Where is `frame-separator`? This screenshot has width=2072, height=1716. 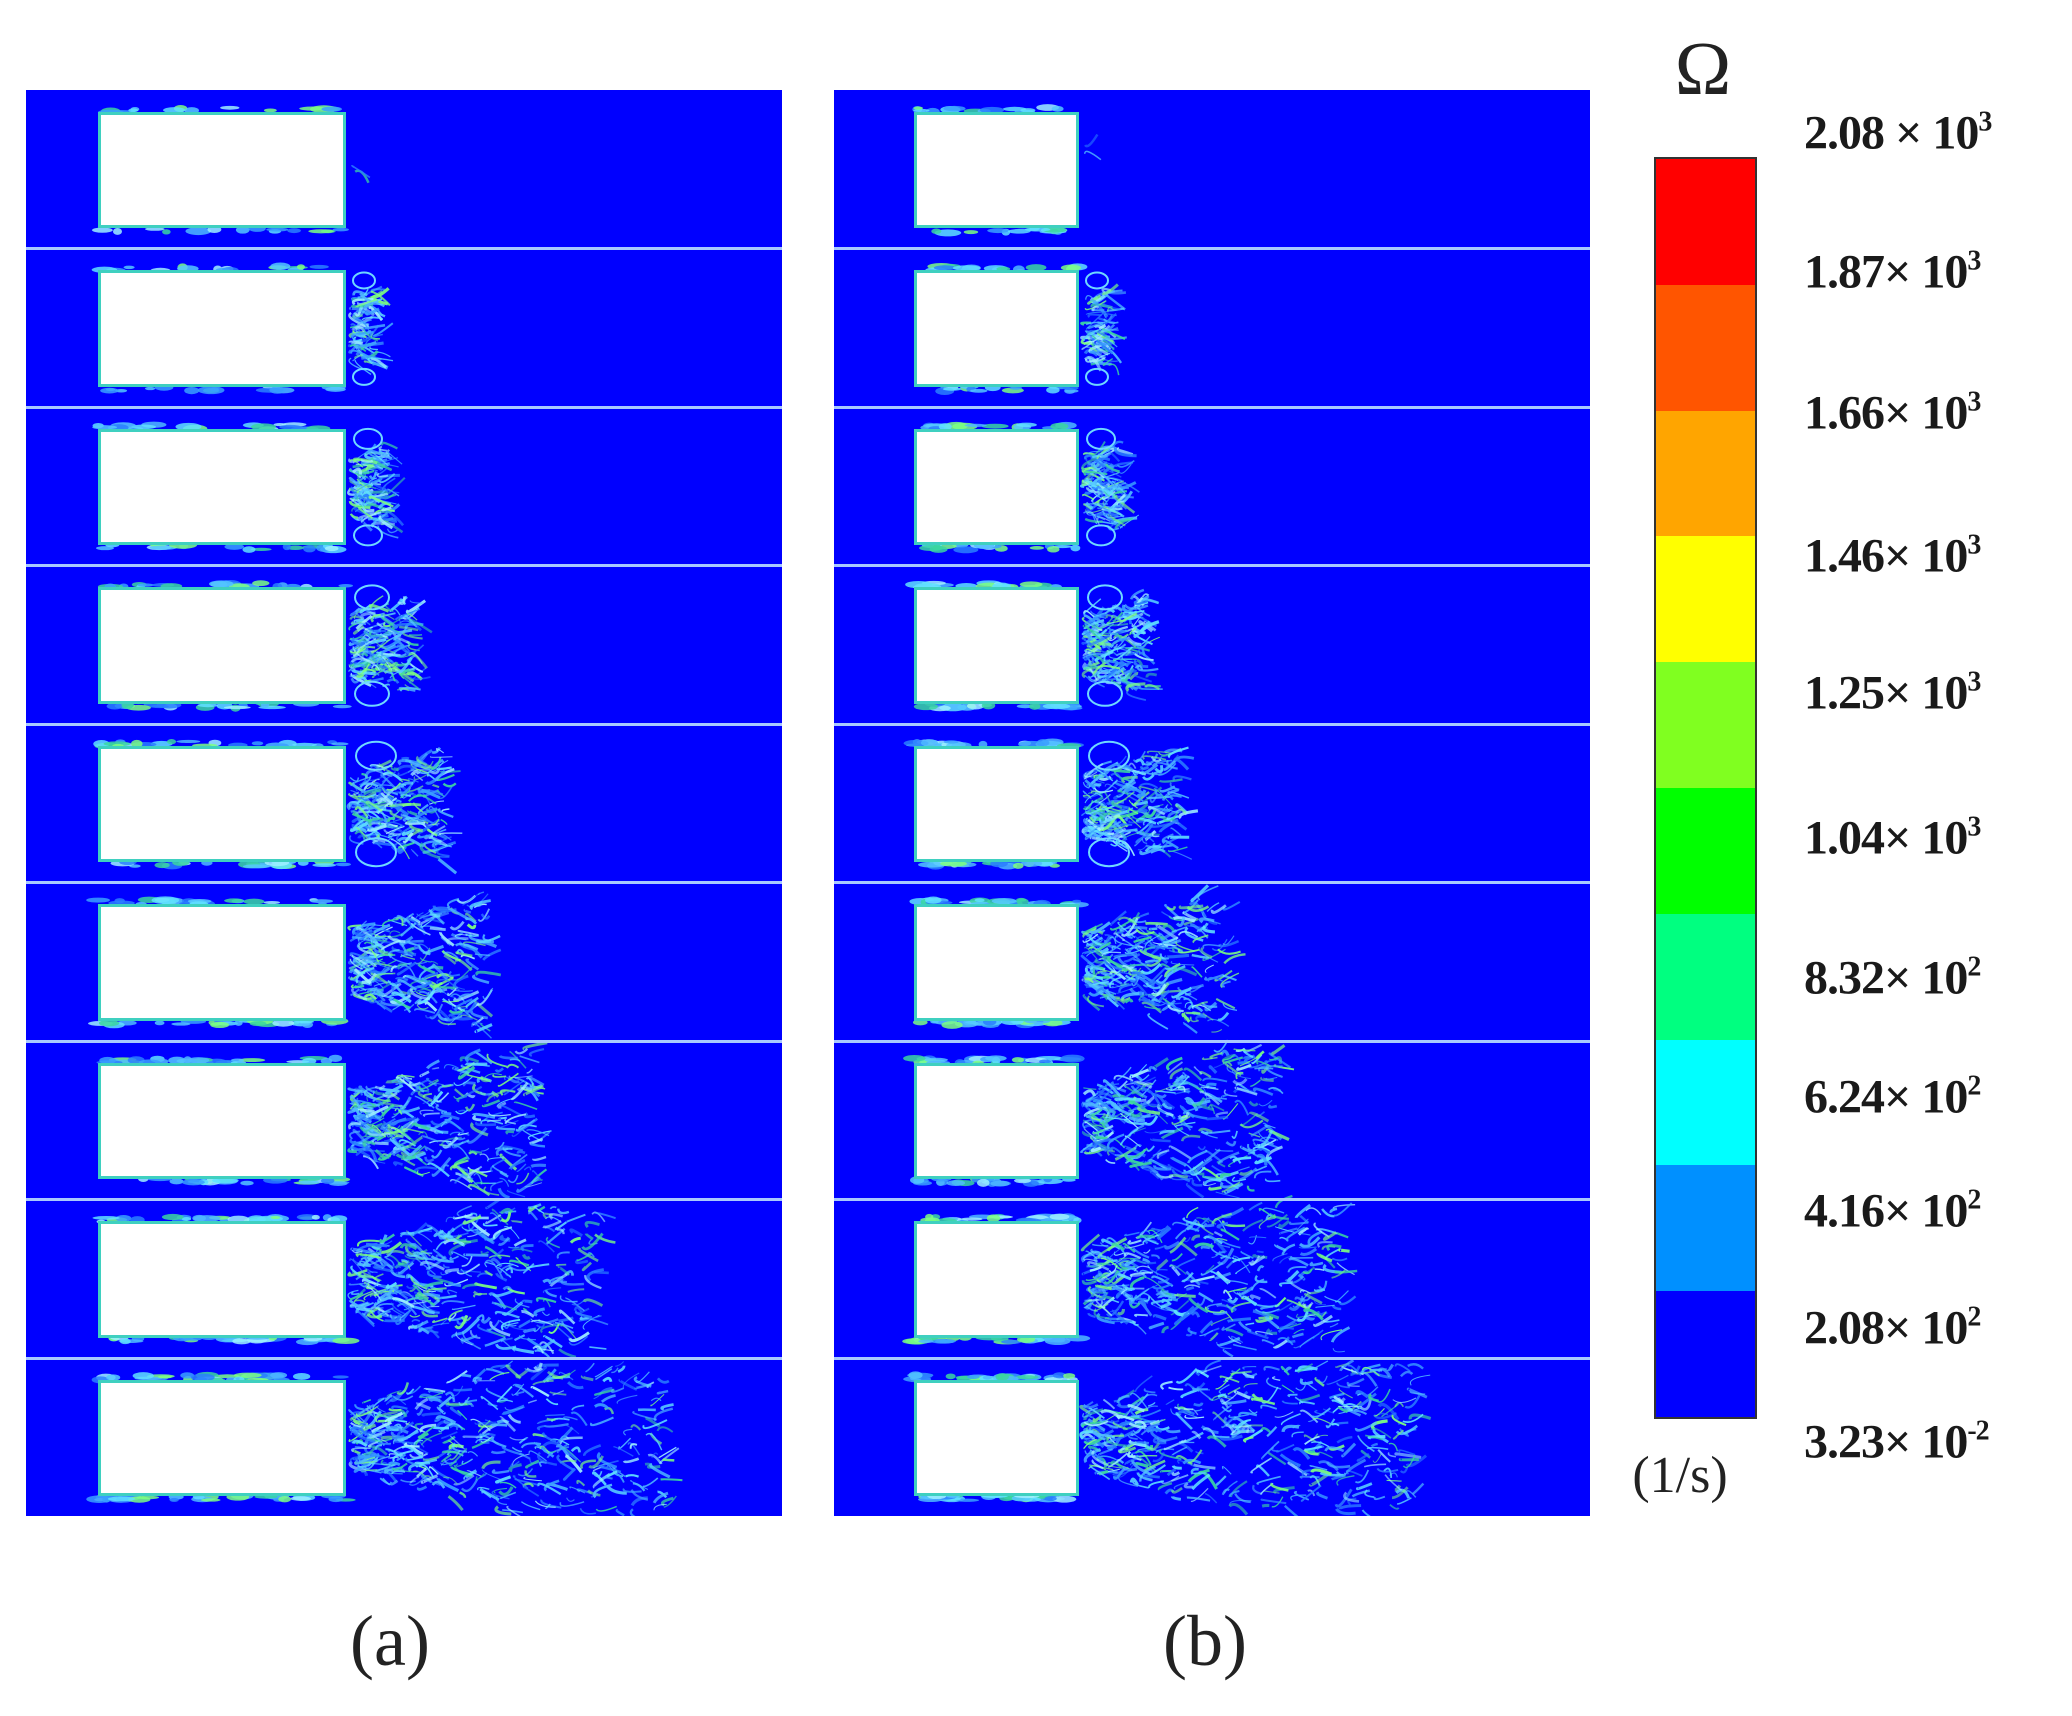
frame-separator is located at coordinates (404, 1358).